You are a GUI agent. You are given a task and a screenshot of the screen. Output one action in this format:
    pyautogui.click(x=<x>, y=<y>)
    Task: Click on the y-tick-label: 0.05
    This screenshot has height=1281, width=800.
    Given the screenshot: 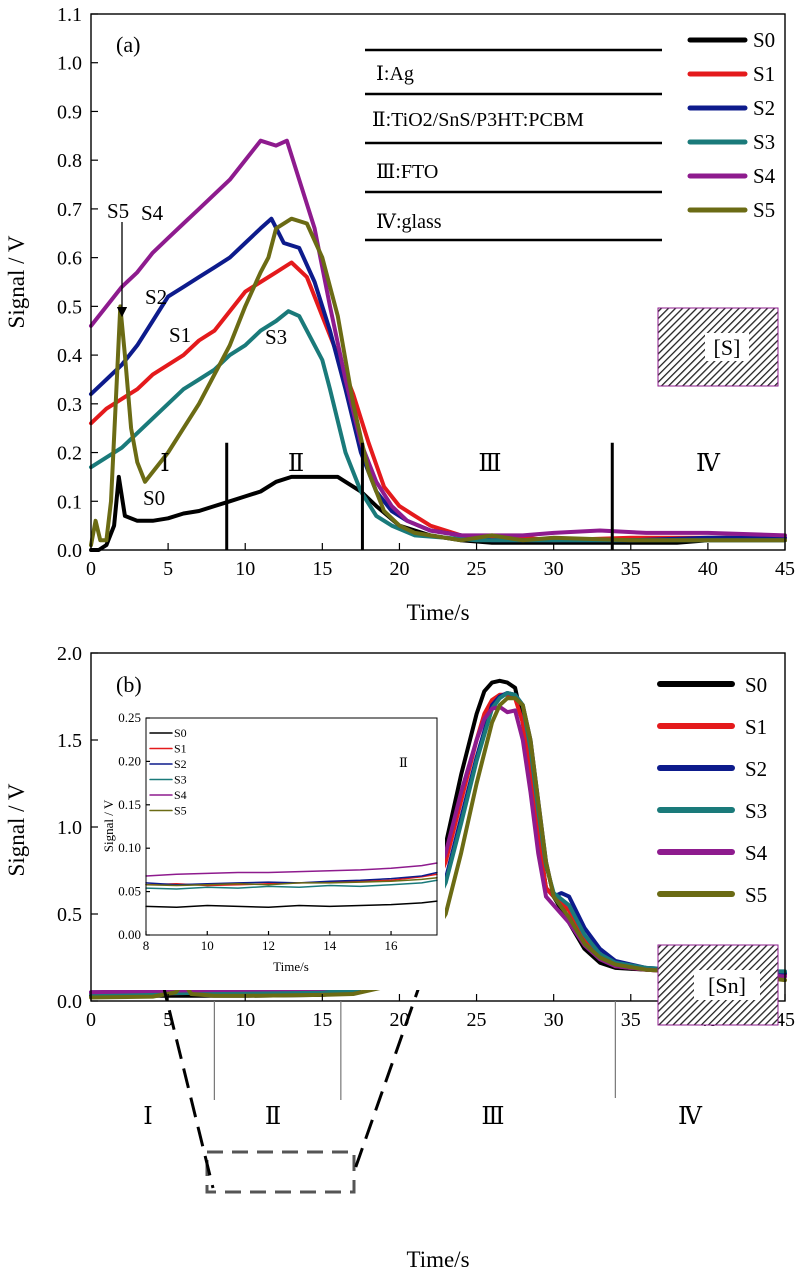 What is the action you would take?
    pyautogui.click(x=129, y=891)
    